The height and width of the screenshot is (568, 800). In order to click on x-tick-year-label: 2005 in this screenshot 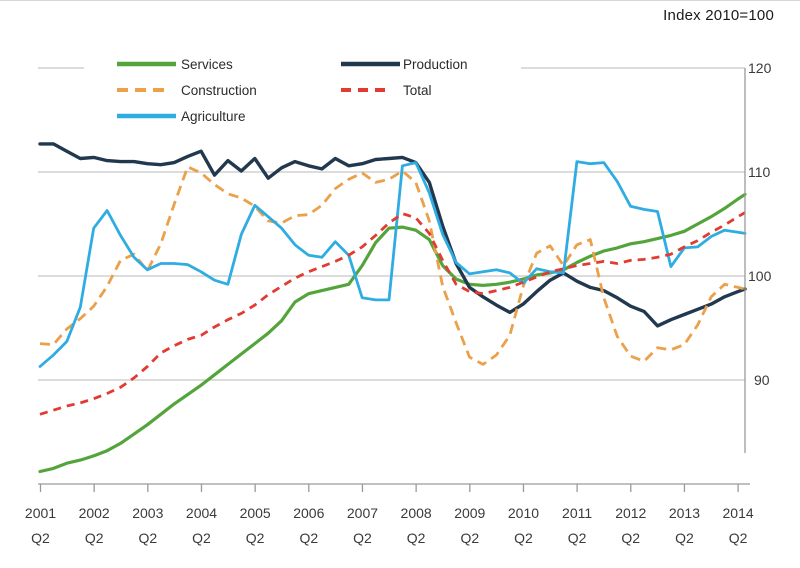, I will do `click(255, 513)`.